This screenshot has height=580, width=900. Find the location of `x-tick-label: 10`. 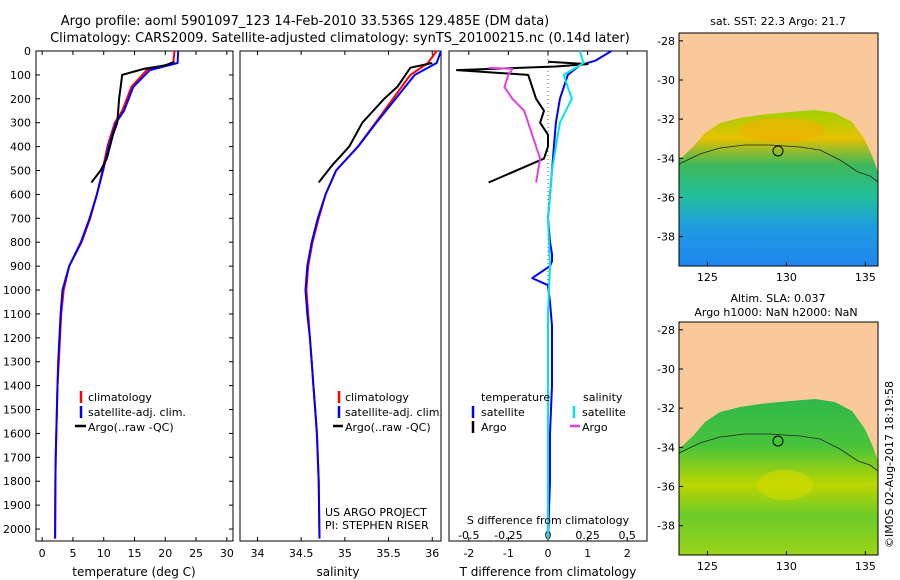

x-tick-label: 10 is located at coordinates (104, 553).